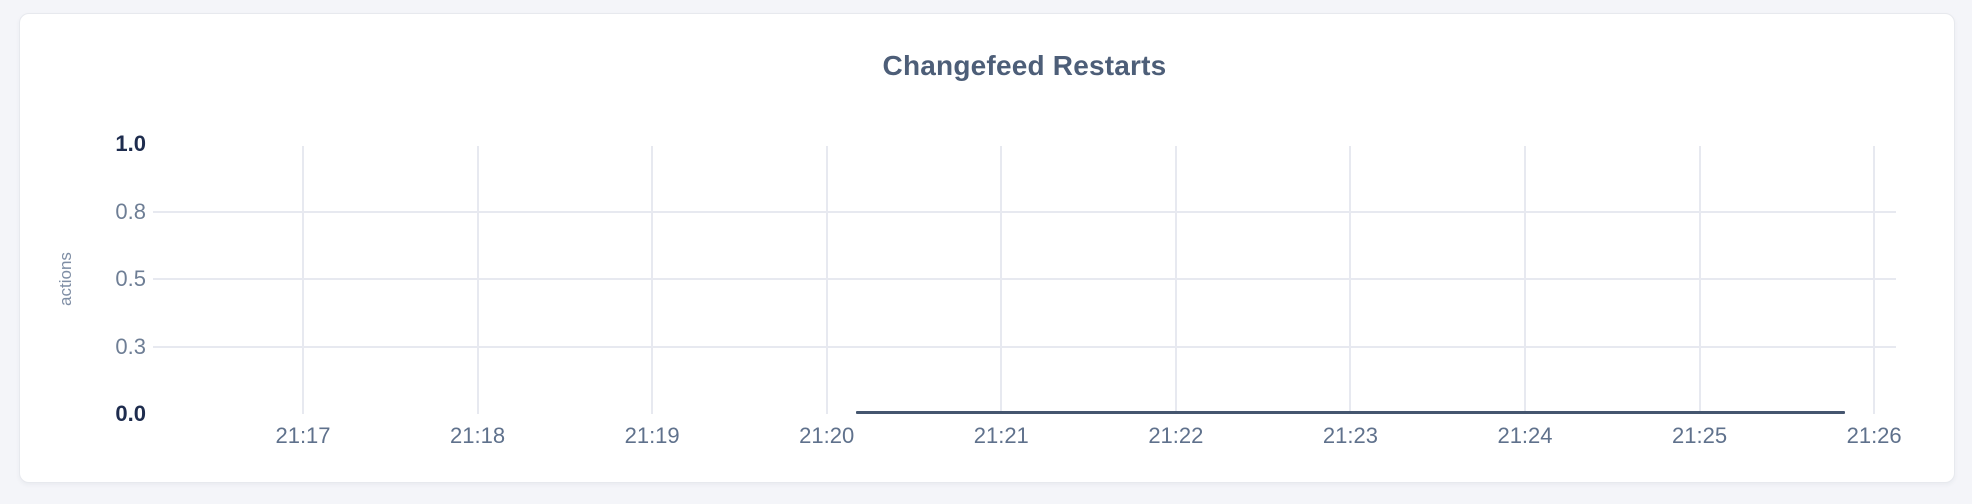 This screenshot has width=1972, height=504. What do you see at coordinates (827, 435) in the screenshot?
I see `x-tick-label: 21:20` at bounding box center [827, 435].